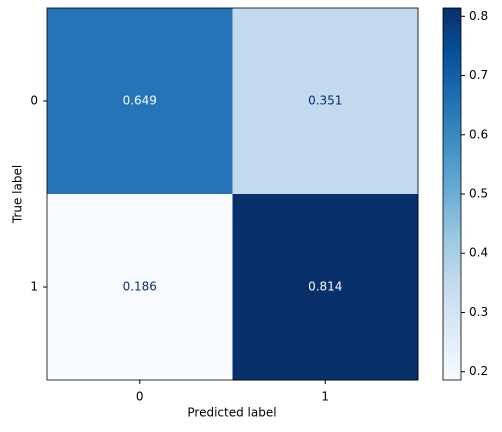  I want to click on y-axis-label: True label, so click(18, 194).